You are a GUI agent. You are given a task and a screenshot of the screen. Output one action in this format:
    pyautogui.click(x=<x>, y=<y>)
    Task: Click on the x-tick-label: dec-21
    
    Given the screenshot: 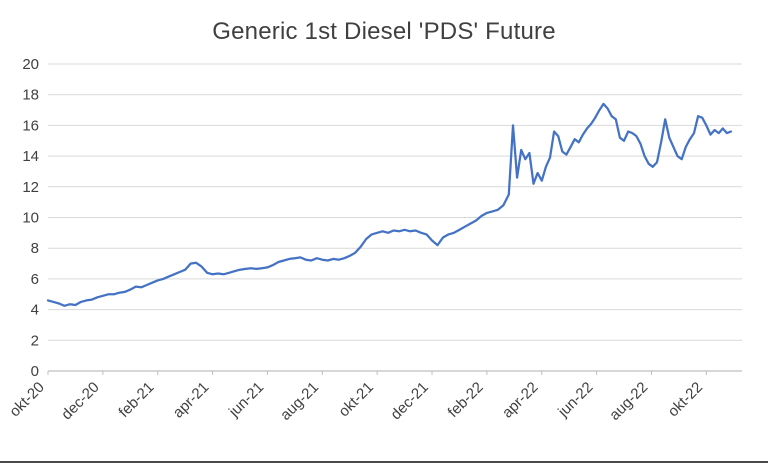 What is the action you would take?
    pyautogui.click(x=409, y=401)
    